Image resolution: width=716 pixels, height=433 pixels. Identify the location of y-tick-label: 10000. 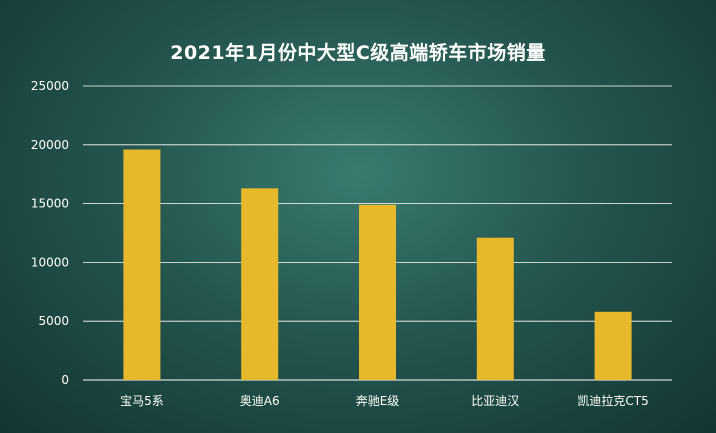
(50, 262).